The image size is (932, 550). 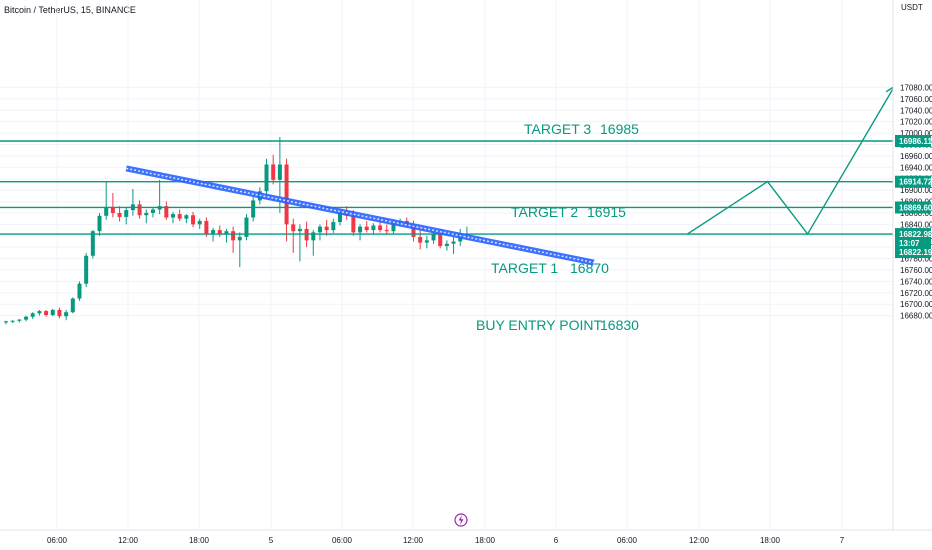 What do you see at coordinates (916, 133) in the screenshot?
I see `y-tick-label: 17000.00` at bounding box center [916, 133].